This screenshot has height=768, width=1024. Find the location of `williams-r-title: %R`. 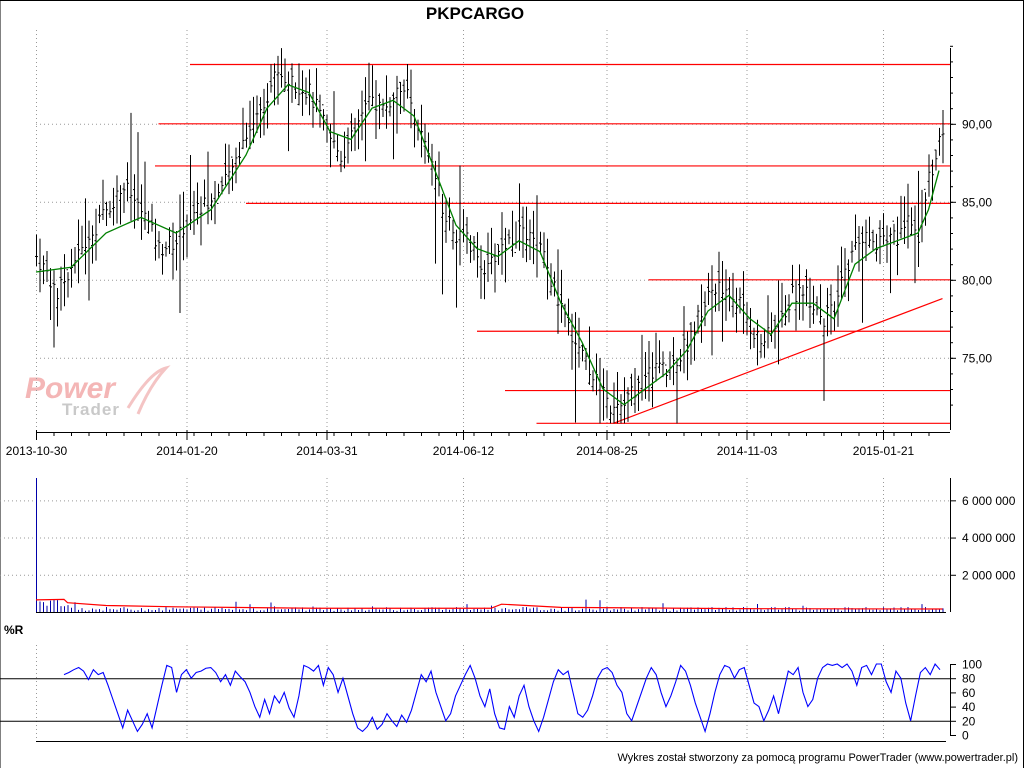

williams-r-title: %R is located at coordinates (14, 630).